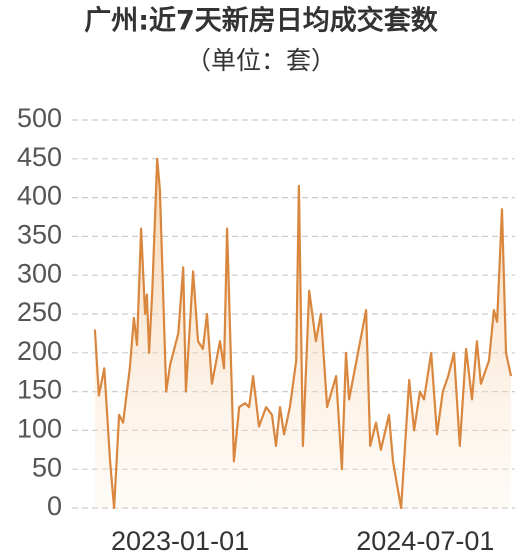 The height and width of the screenshot is (556, 522). What do you see at coordinates (425, 541) in the screenshot?
I see `x-tick-label: 2024-07-01` at bounding box center [425, 541].